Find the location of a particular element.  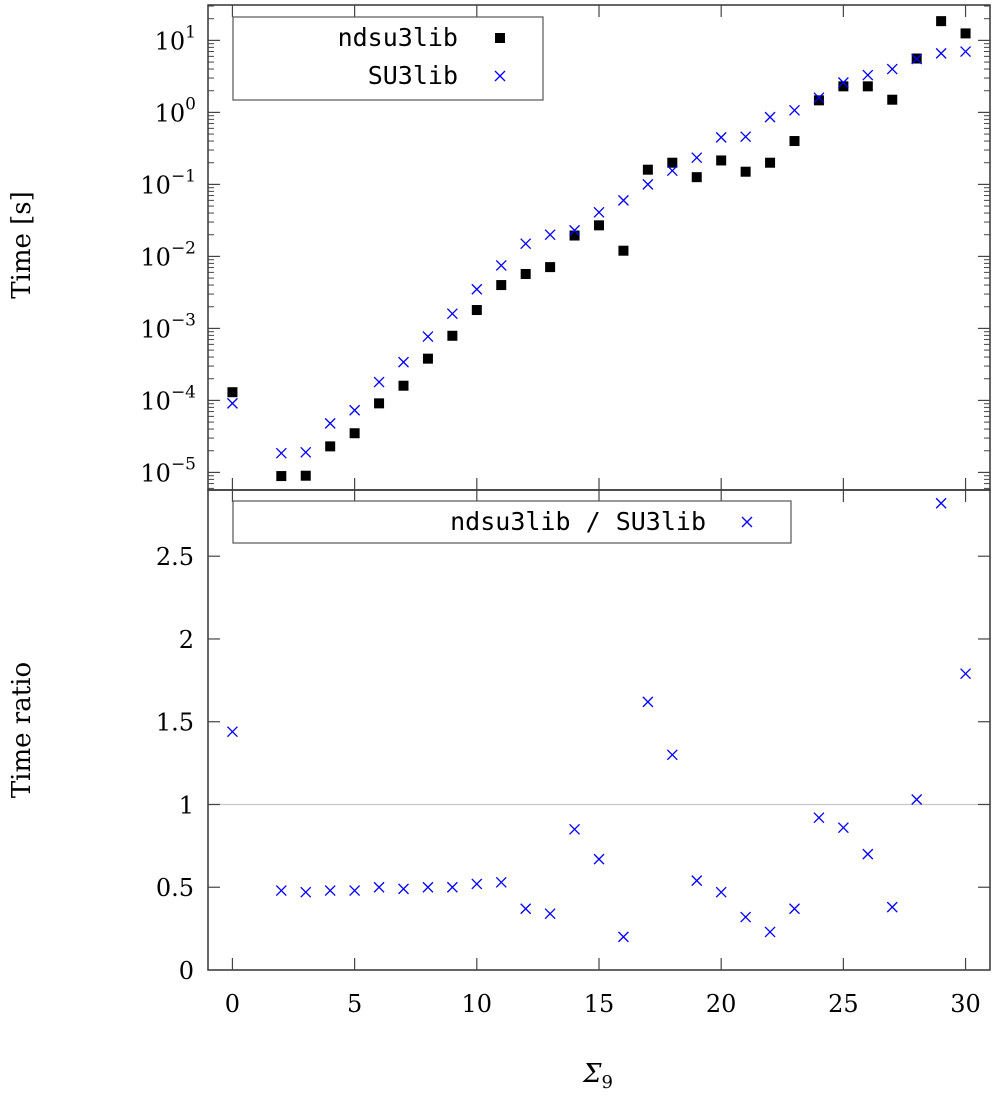

y-tick-label: 0.5 is located at coordinates (175, 888).